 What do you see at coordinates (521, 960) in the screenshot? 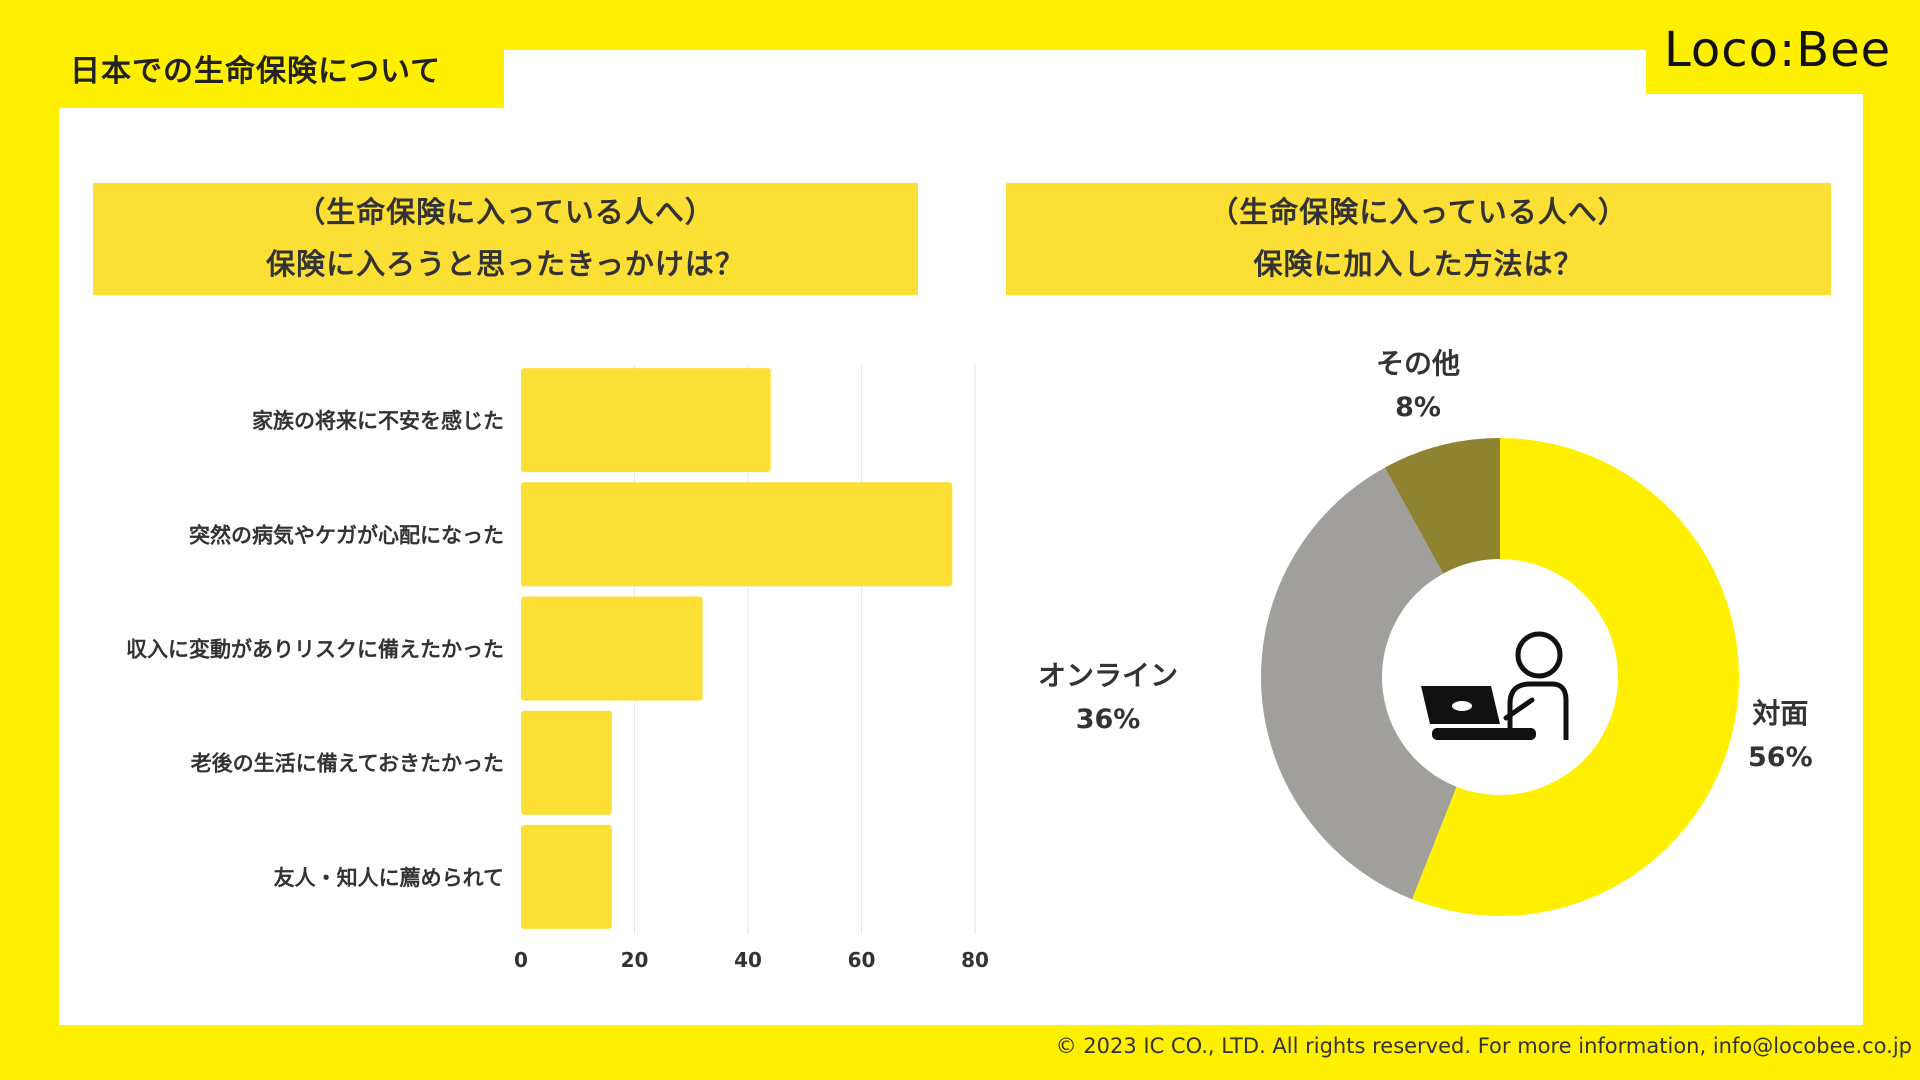
I see `x-tick-label: 0` at bounding box center [521, 960].